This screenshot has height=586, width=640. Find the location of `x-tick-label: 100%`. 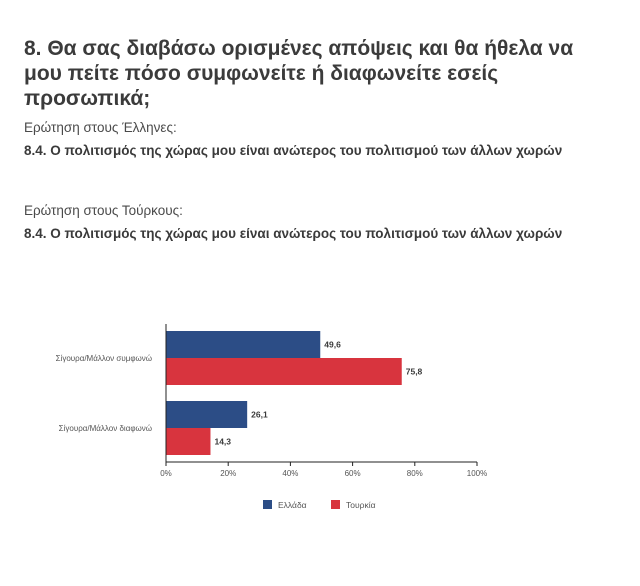

x-tick-label: 100% is located at coordinates (477, 473).